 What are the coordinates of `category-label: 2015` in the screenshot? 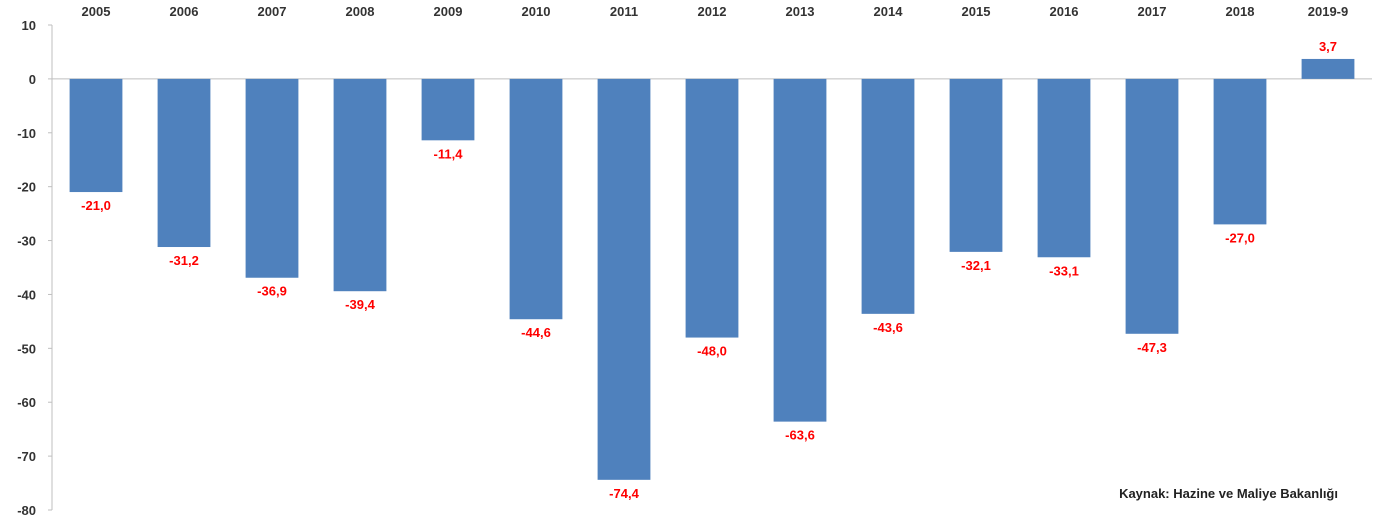 It's located at (976, 11).